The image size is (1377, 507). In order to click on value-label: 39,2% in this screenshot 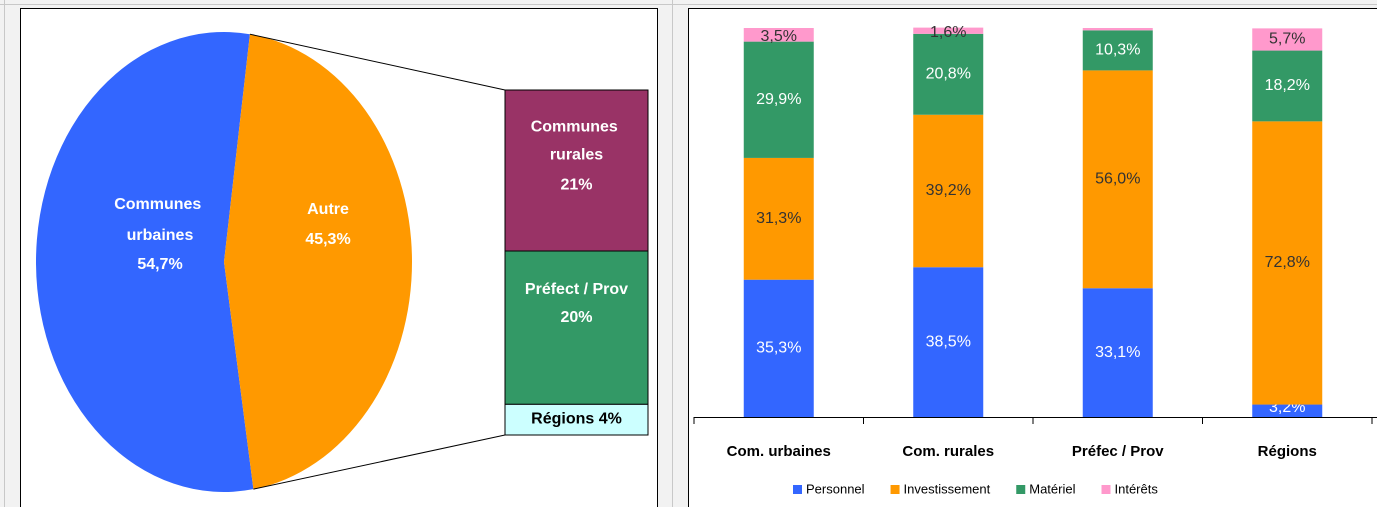, I will do `click(948, 190)`.